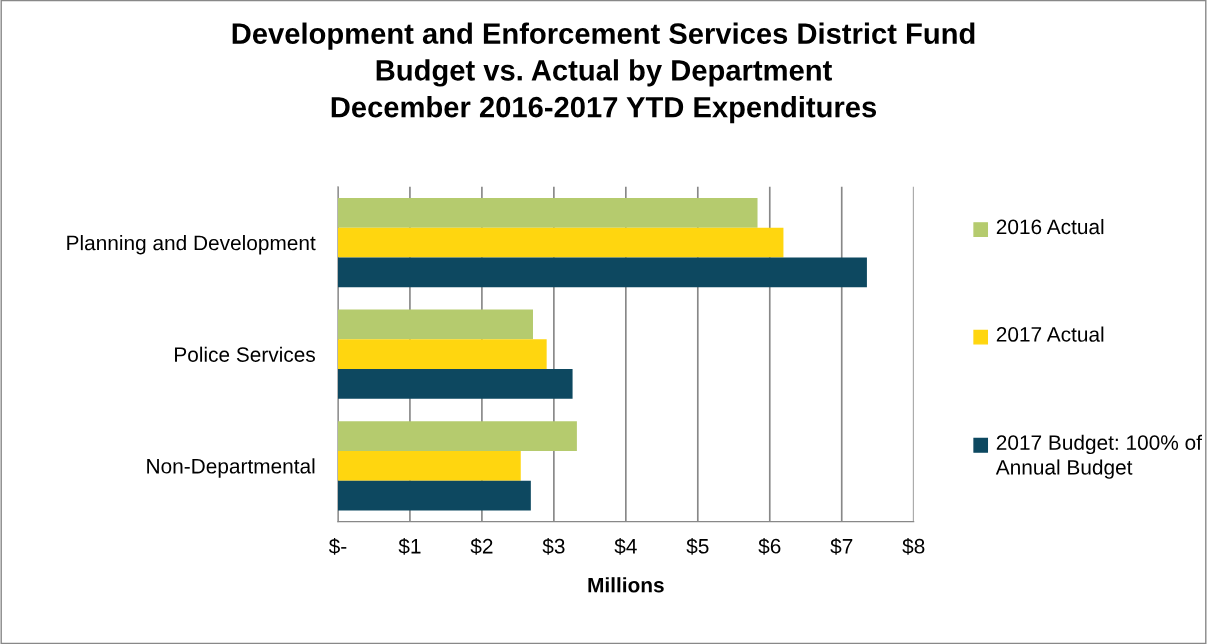  I want to click on legend-label: 2017 Actual, so click(1050, 334).